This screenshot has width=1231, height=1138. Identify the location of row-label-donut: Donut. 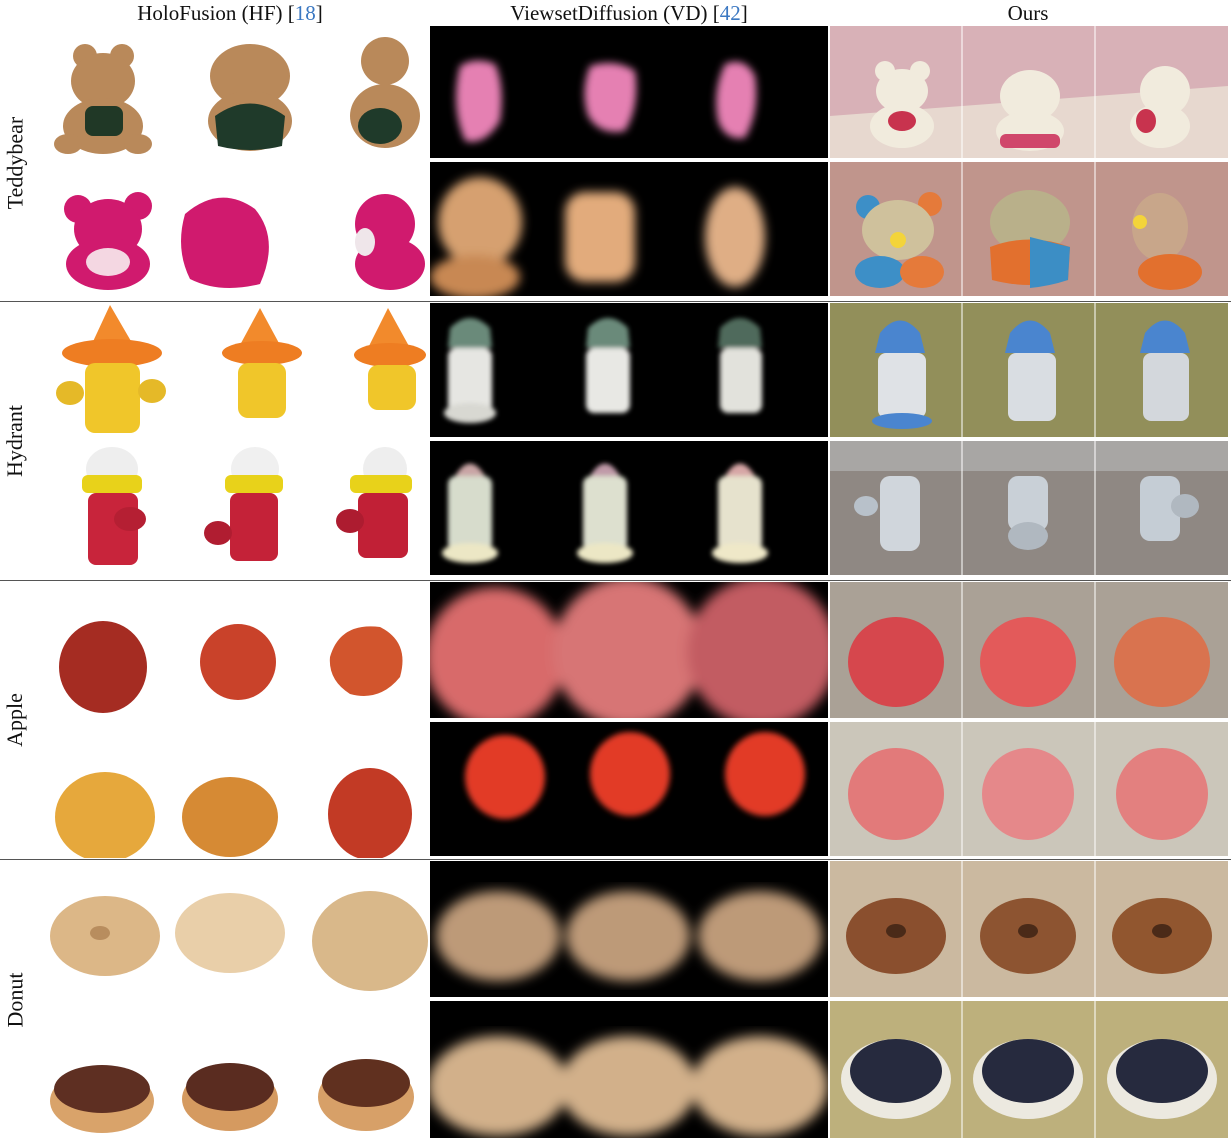
(15, 999).